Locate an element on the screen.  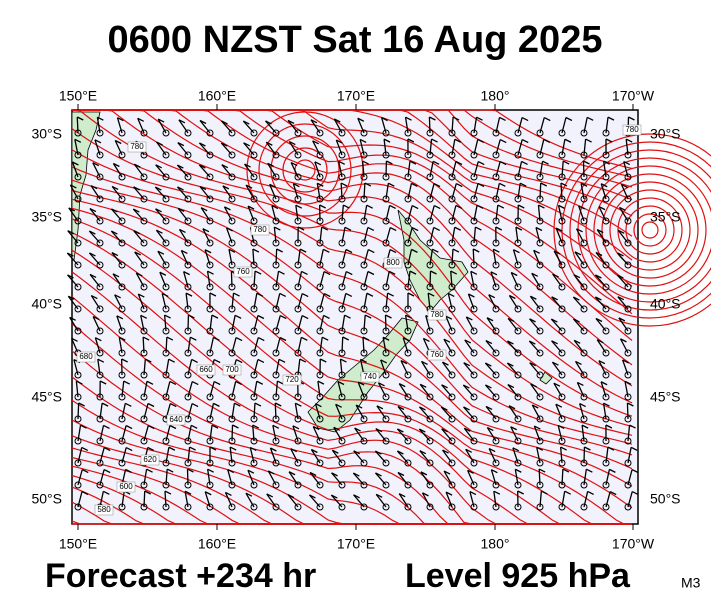
lat-label-left: 50°S is located at coordinates (46, 499).